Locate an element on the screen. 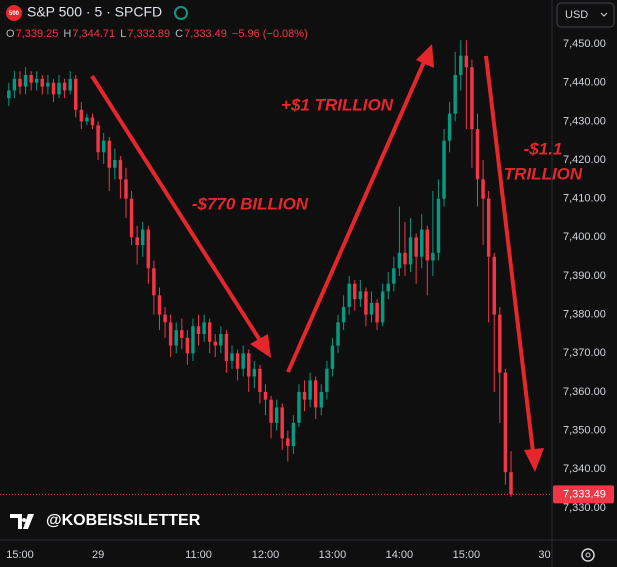  symbol-title: S&P 500 · 5 · SPCFD is located at coordinates (94, 12).